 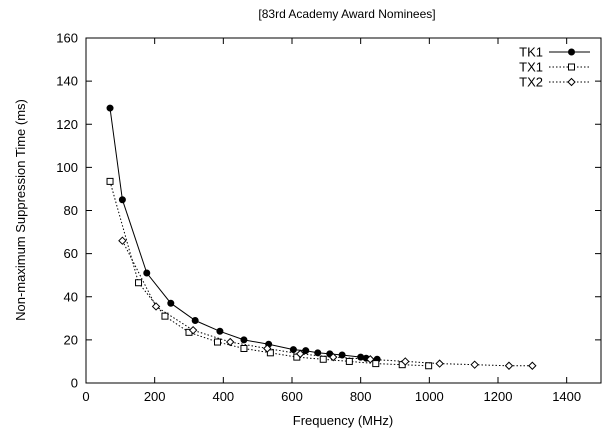 I want to click on x-tick-label: 600, so click(x=292, y=396).